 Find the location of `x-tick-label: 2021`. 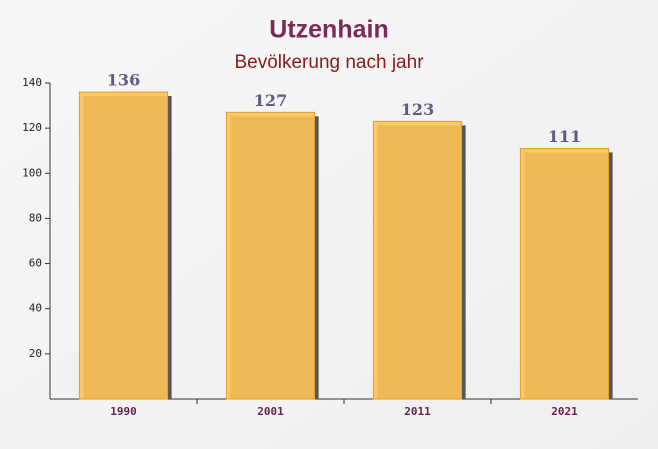

x-tick-label: 2021 is located at coordinates (564, 411).